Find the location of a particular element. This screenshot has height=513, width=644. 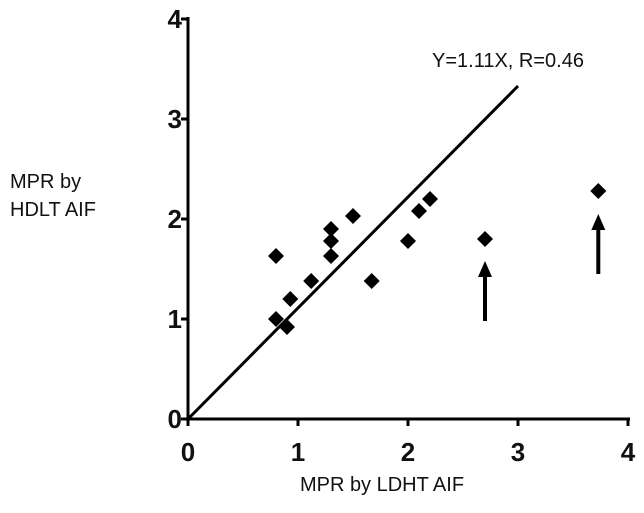

y-tick-label: 1 is located at coordinates (175, 319).